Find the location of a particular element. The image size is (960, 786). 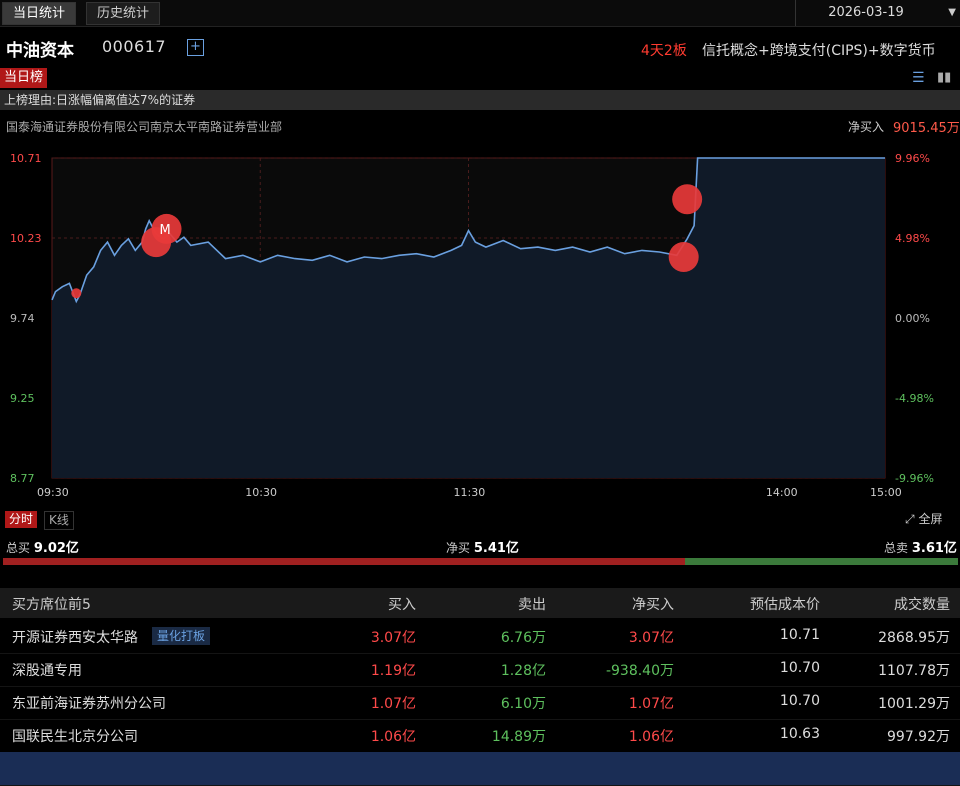

broker-name: 国泰海通证券股份有限公司南京太平南路证券营业部 is located at coordinates (144, 127).